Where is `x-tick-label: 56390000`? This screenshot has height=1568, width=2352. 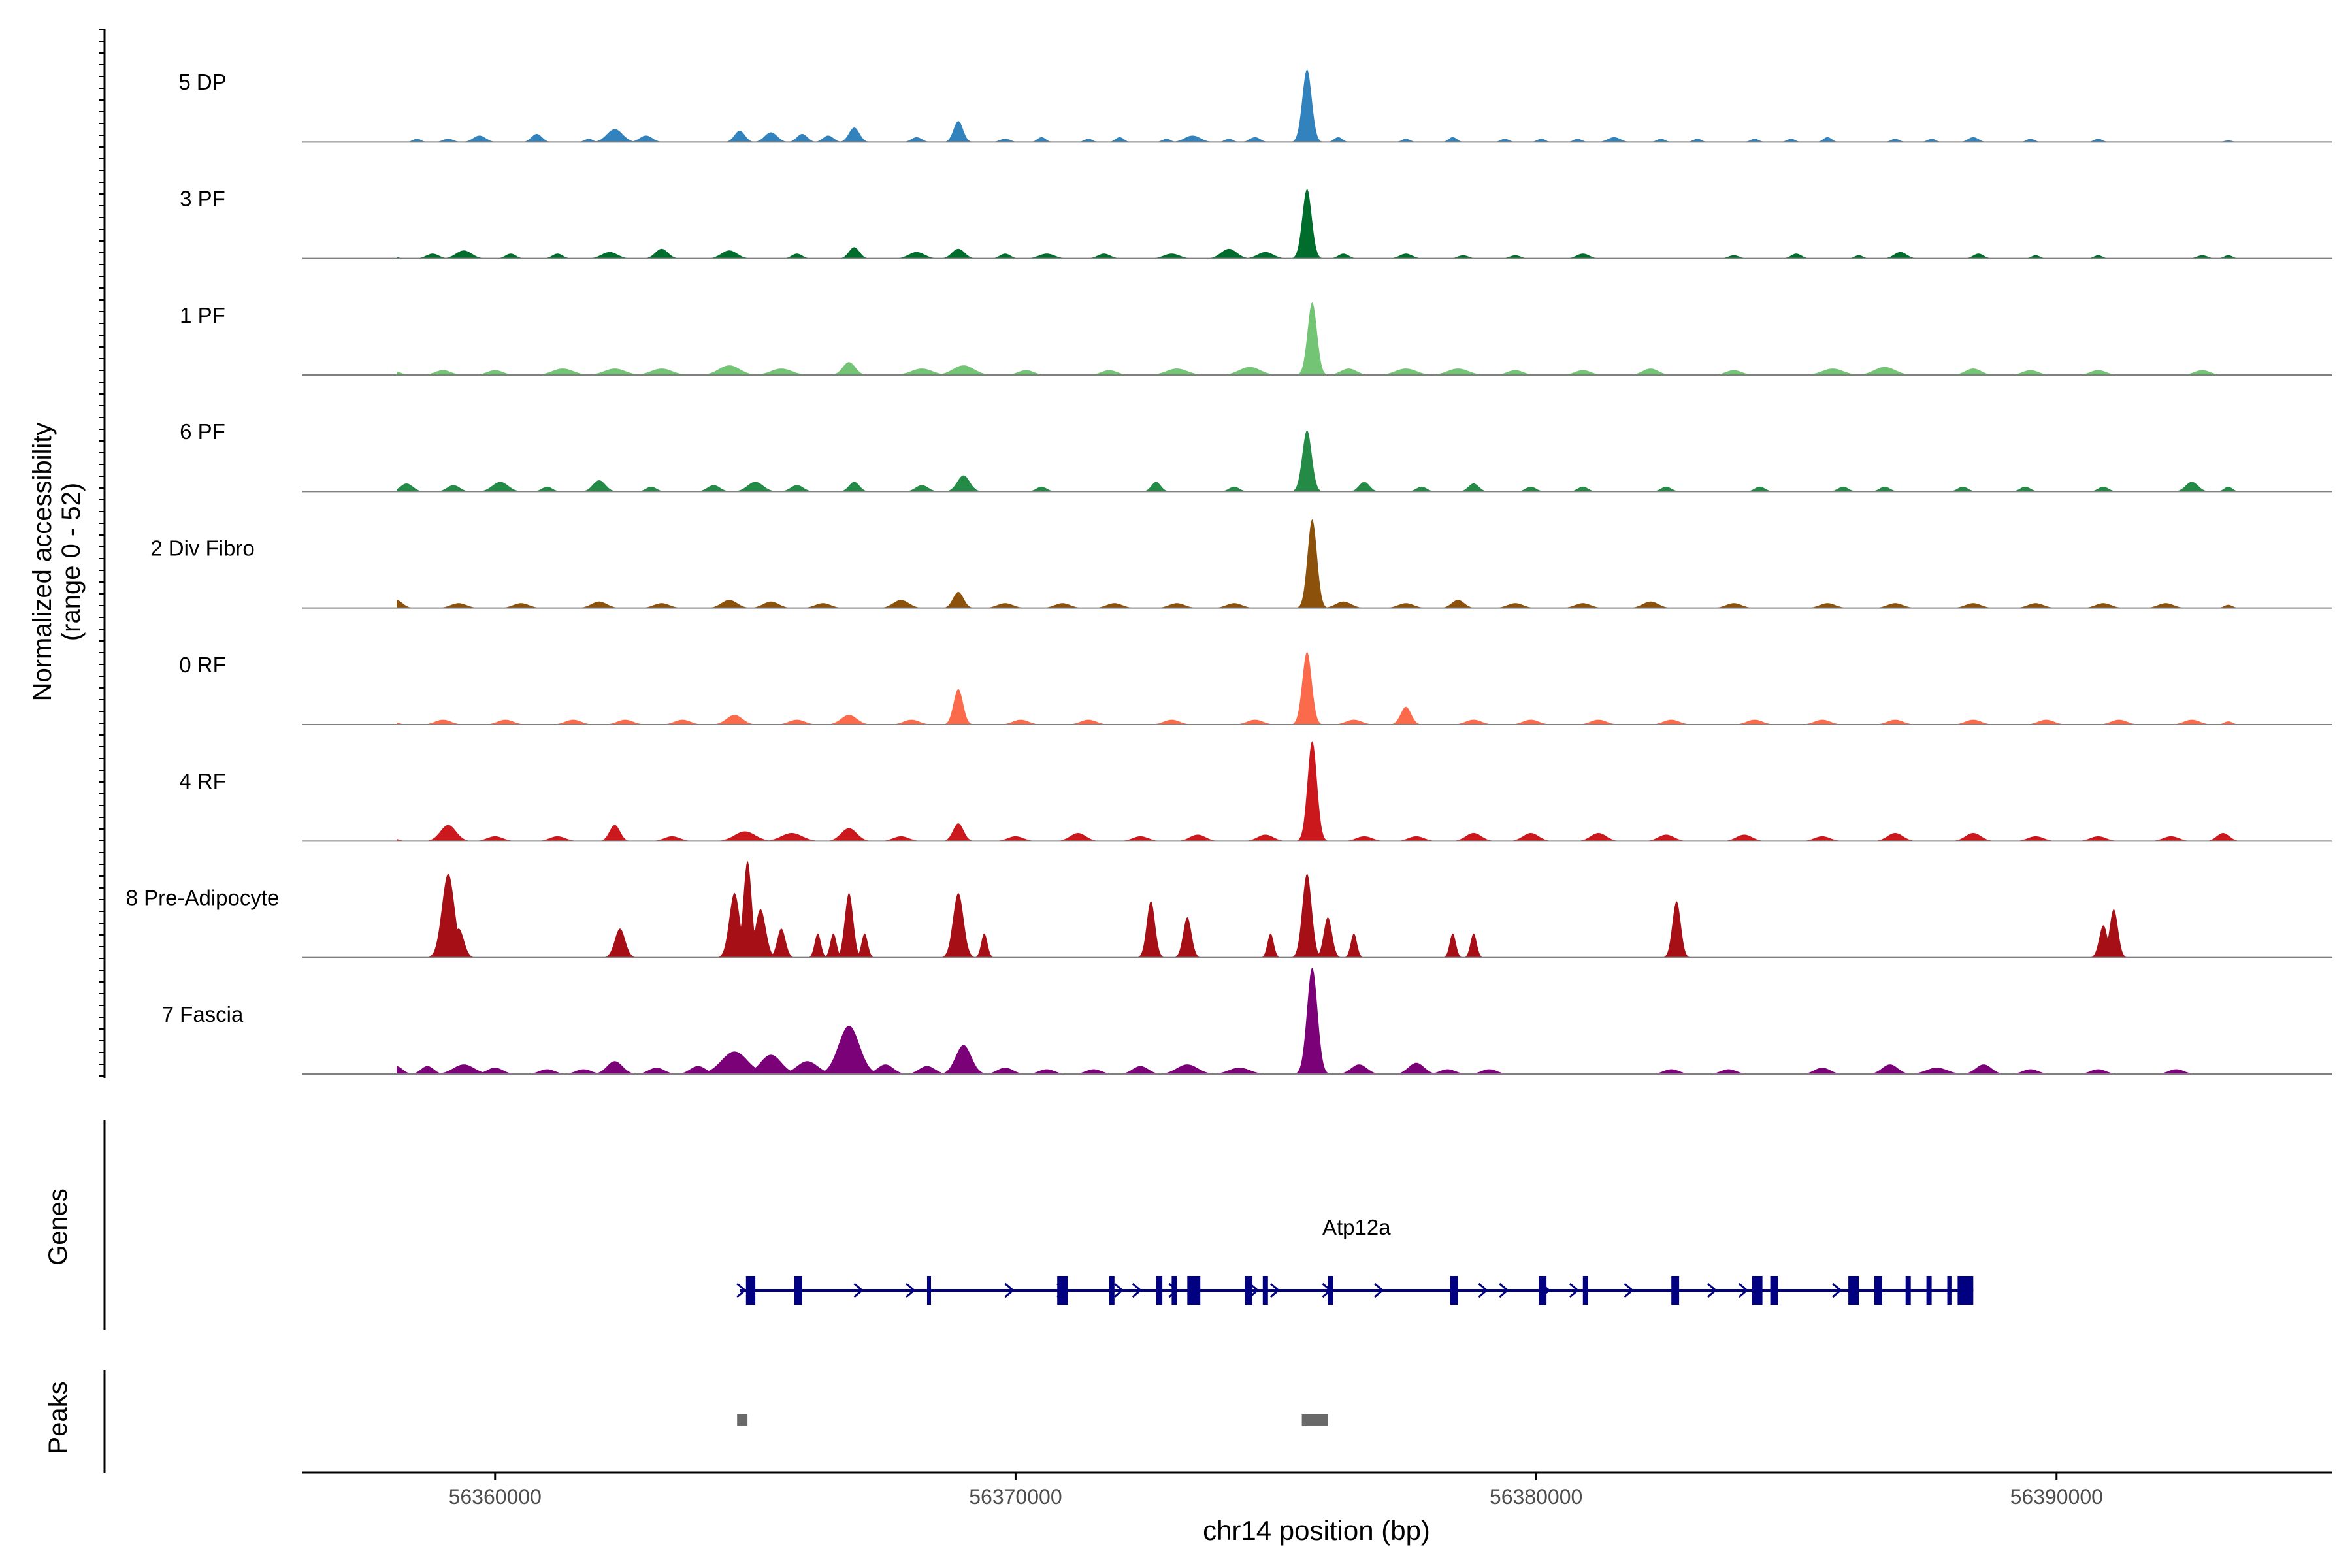 x-tick-label: 56390000 is located at coordinates (2056, 1497).